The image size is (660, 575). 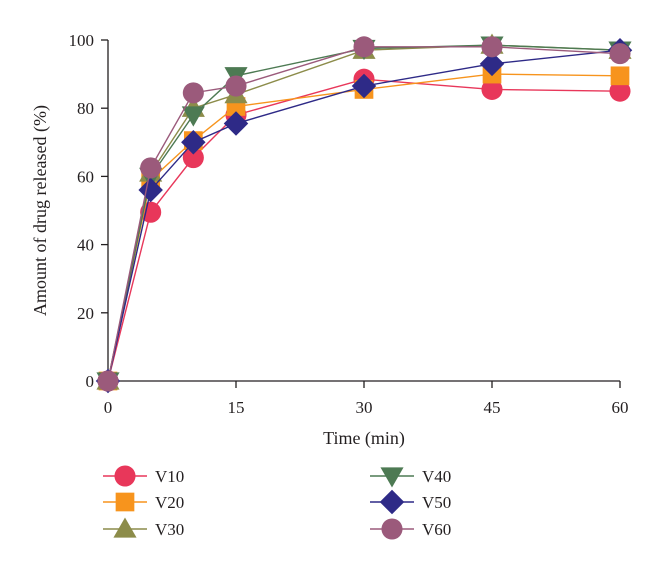 What do you see at coordinates (436, 529) in the screenshot?
I see `legend-label: V60` at bounding box center [436, 529].